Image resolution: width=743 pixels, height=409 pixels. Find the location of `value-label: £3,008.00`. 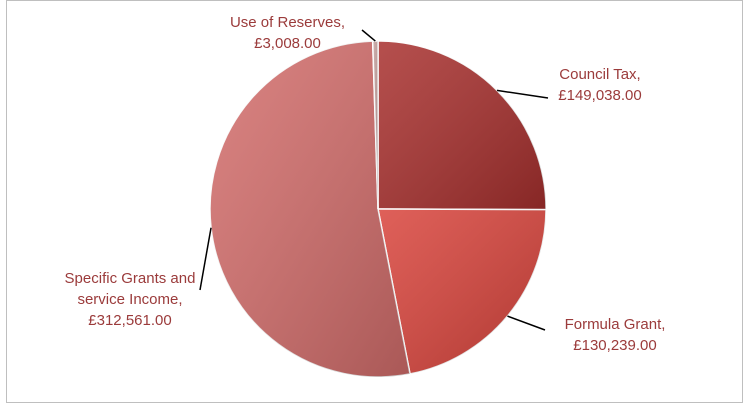

value-label: £3,008.00 is located at coordinates (287, 43).